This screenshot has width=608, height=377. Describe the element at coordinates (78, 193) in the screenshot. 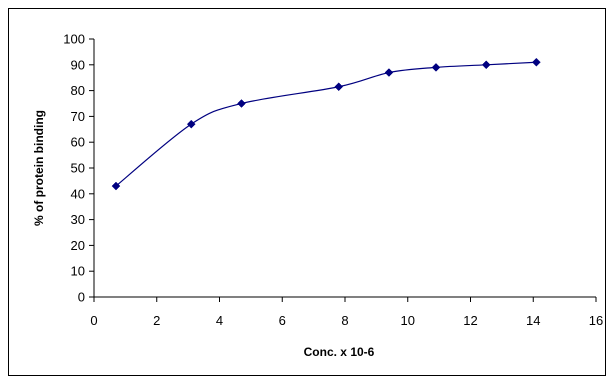

I see `y-tick-label: 40` at that location.